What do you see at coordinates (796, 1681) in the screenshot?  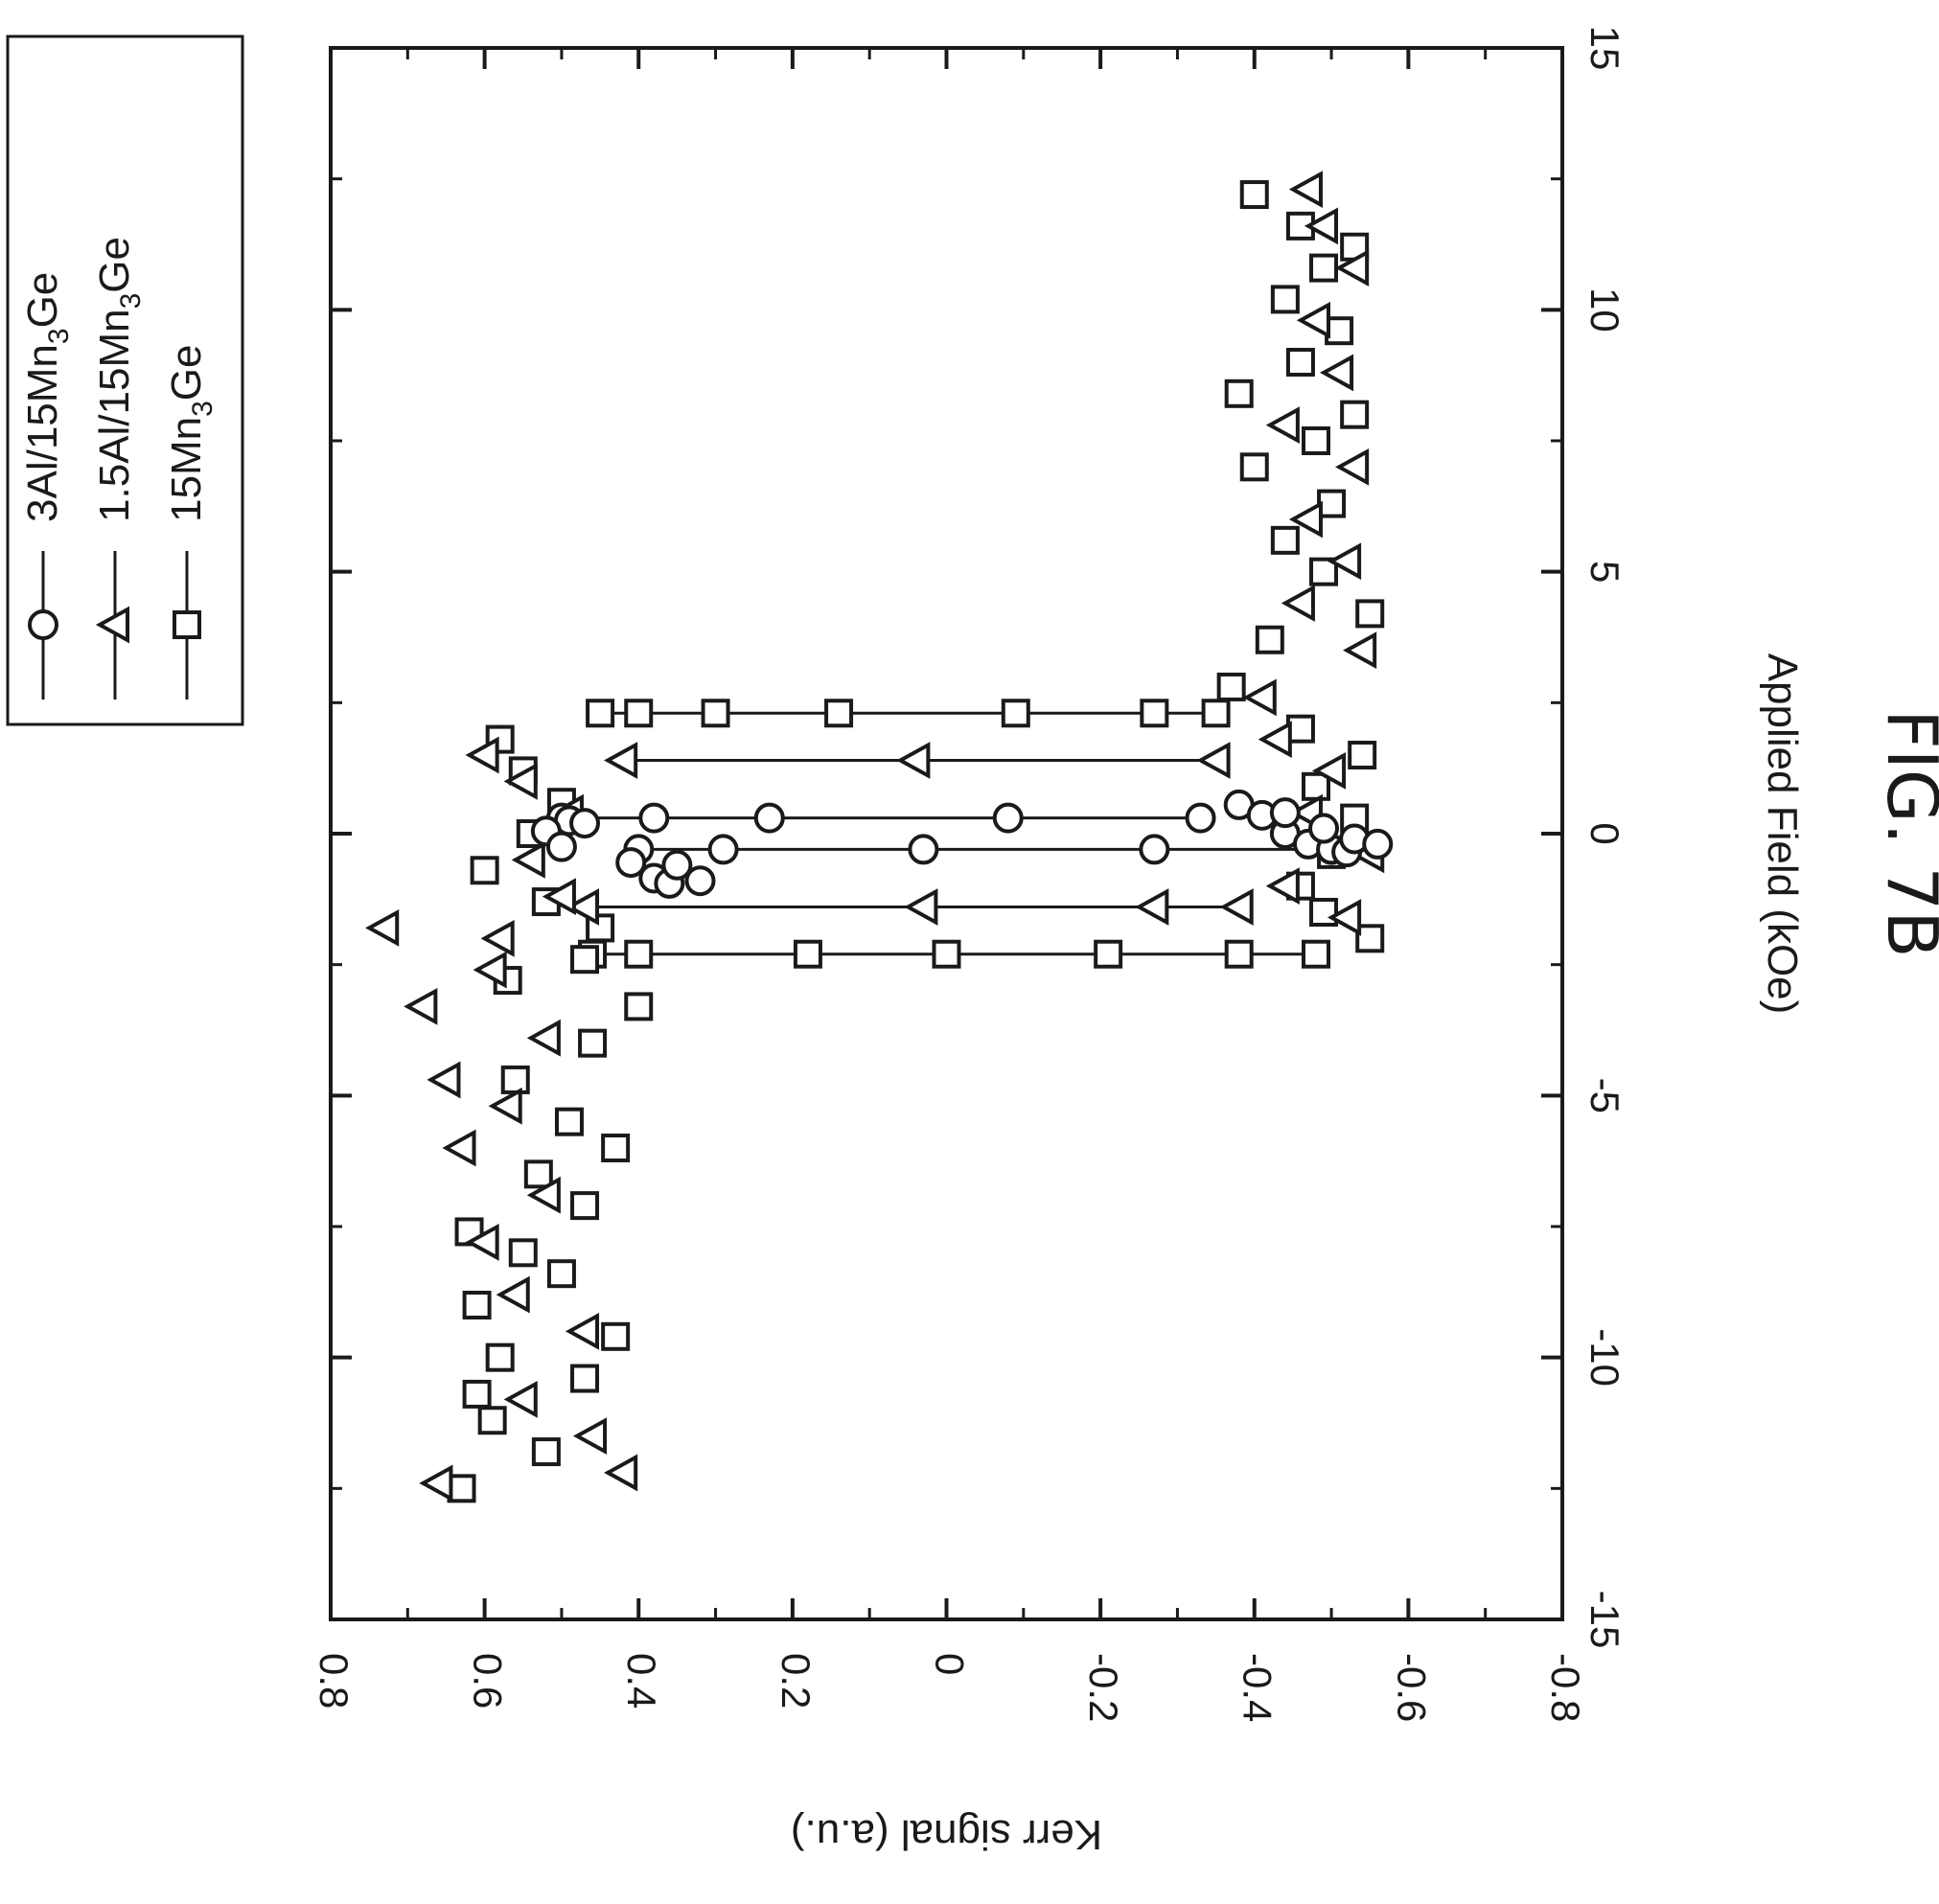 I see `y-tick-label: 0.2` at bounding box center [796, 1681].